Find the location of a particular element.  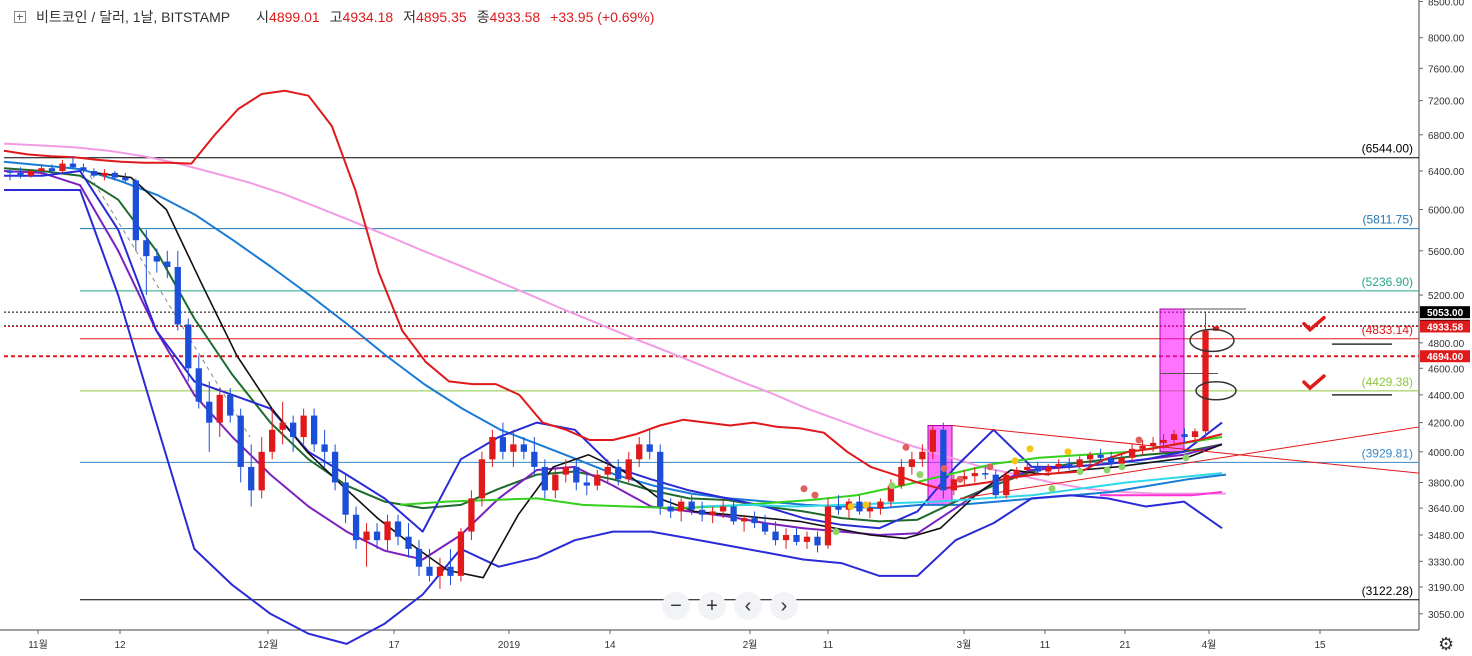

x-tick-label: 14 is located at coordinates (610, 645).